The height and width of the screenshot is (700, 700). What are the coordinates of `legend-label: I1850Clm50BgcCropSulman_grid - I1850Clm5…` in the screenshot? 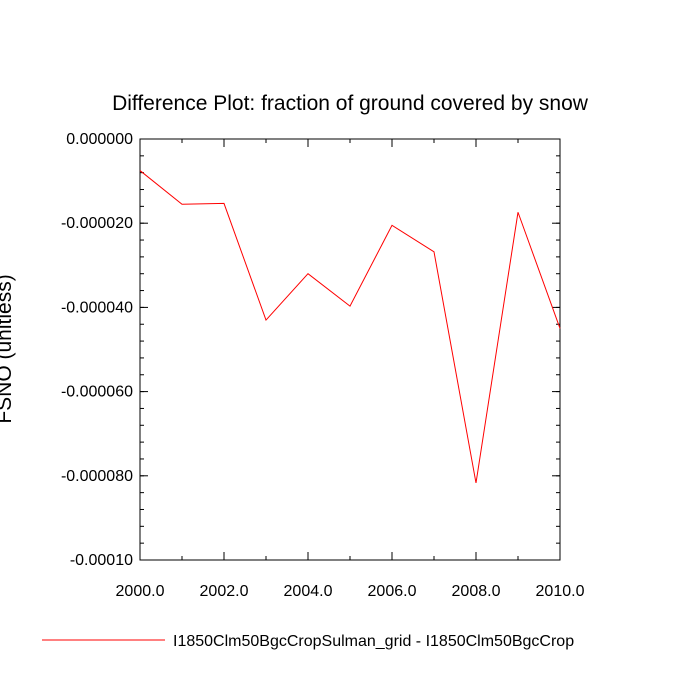 It's located at (373, 641).